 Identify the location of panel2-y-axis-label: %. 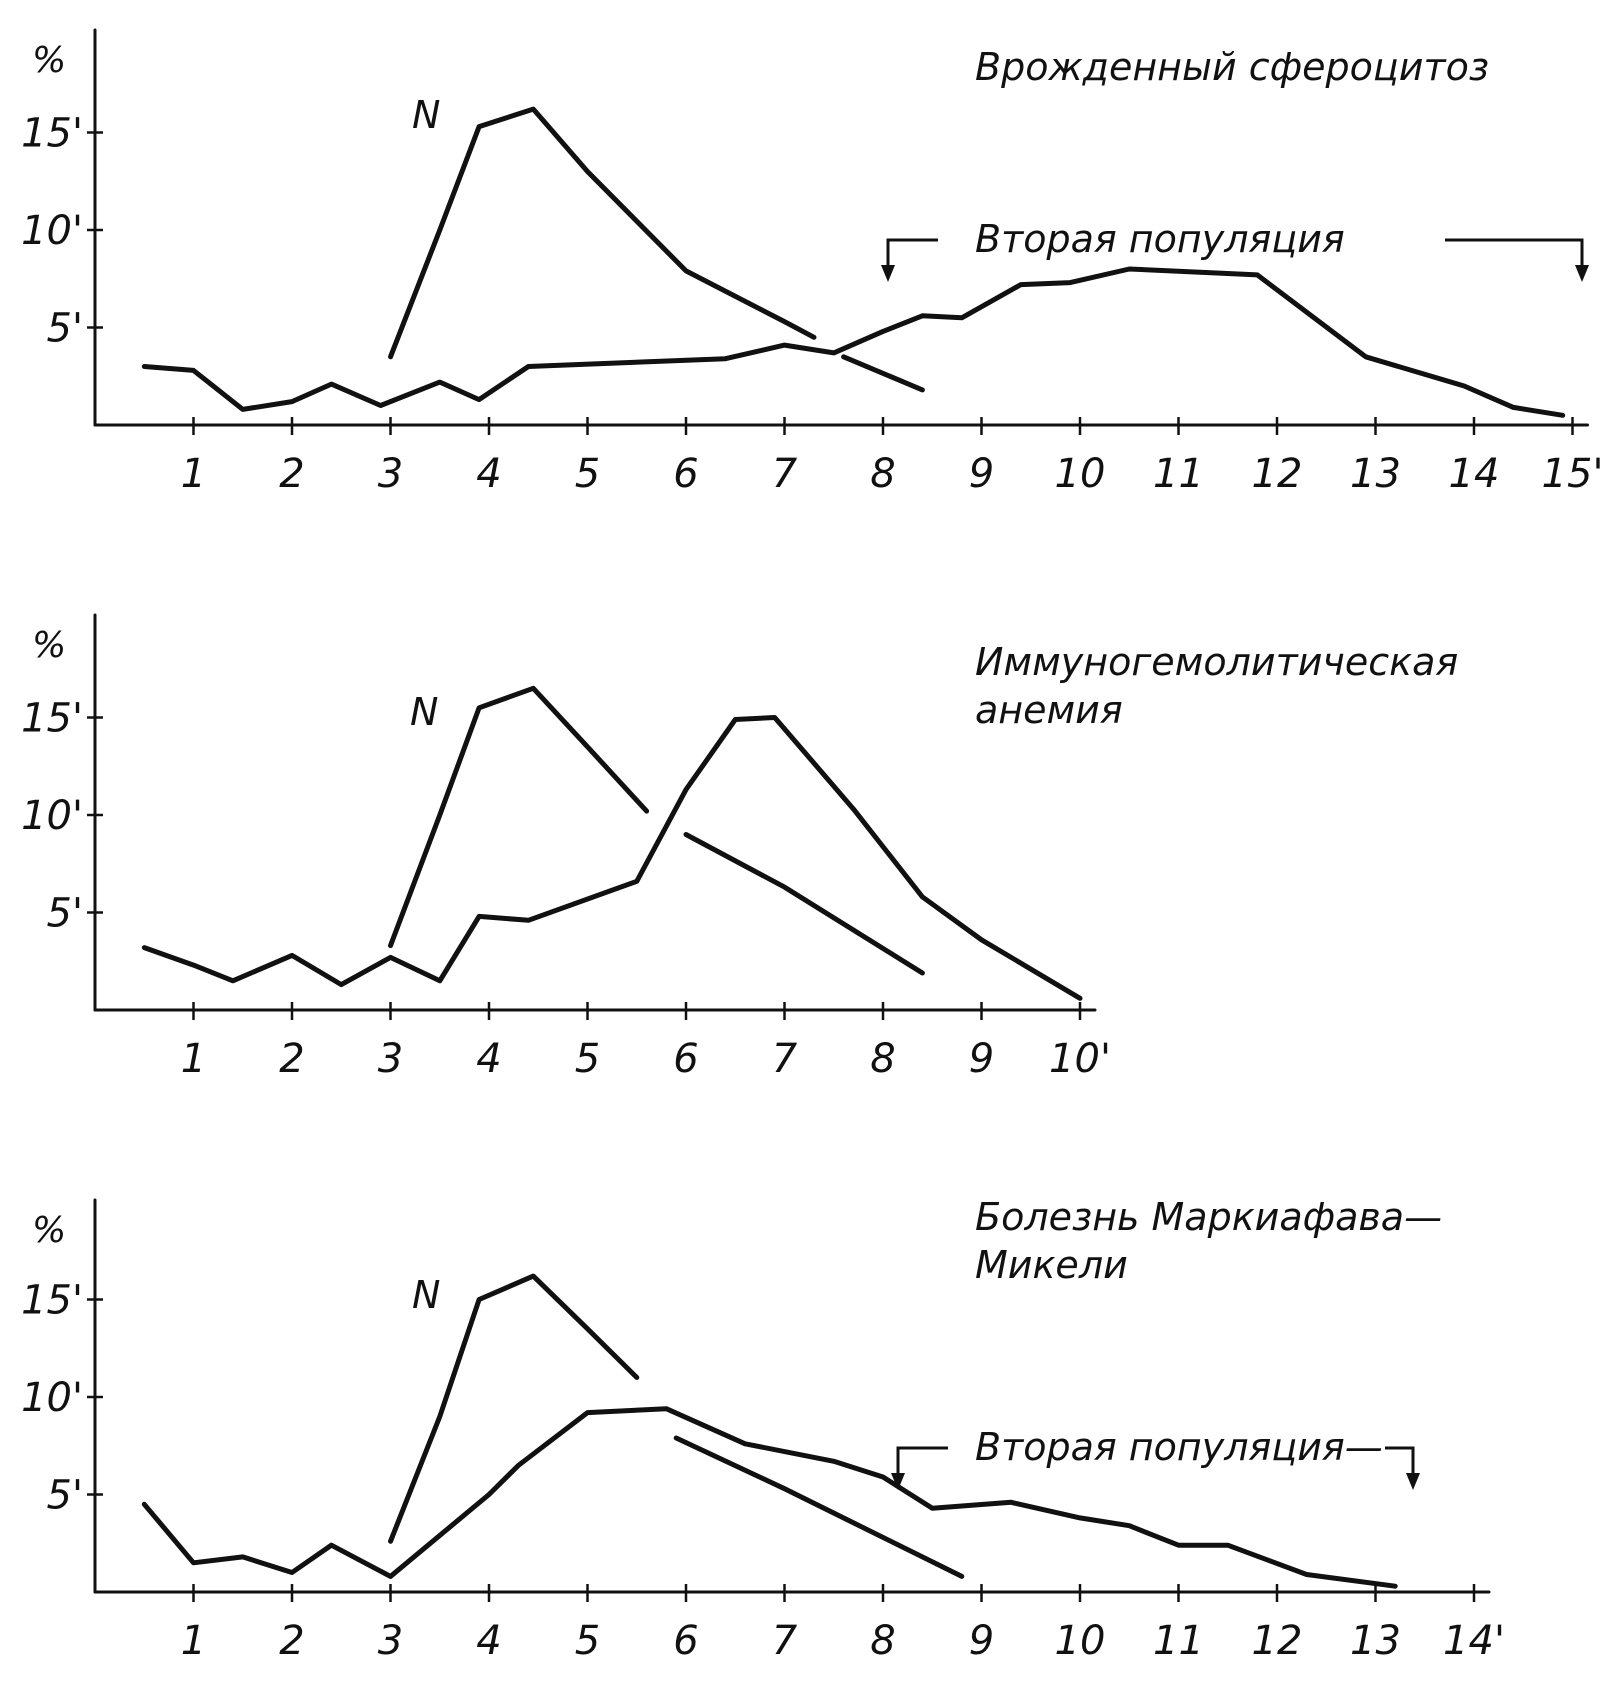
(49, 645).